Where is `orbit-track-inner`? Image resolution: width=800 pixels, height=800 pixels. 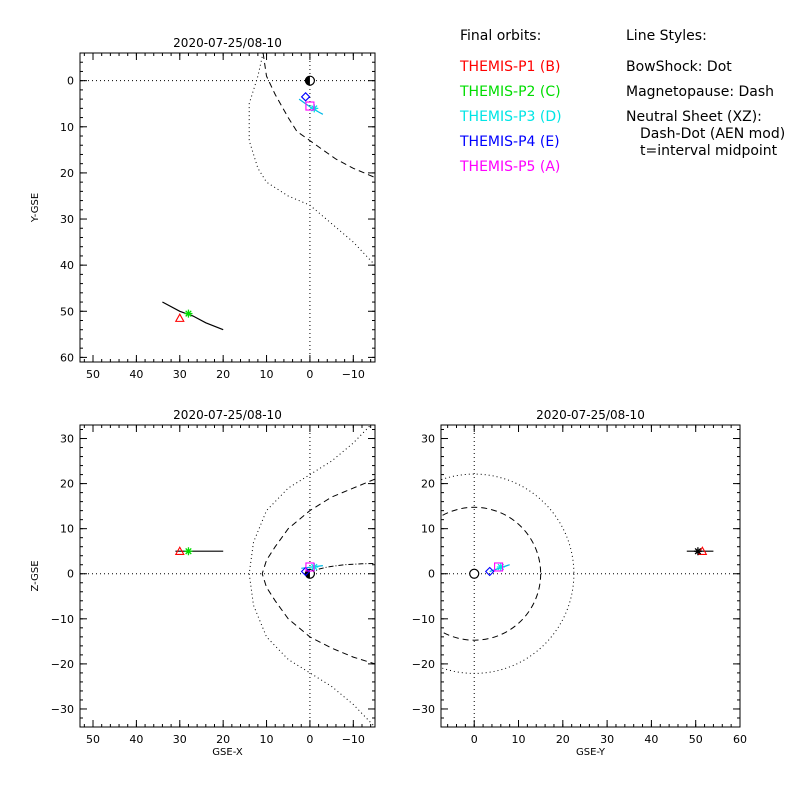 orbit-track-inner is located at coordinates (311, 106).